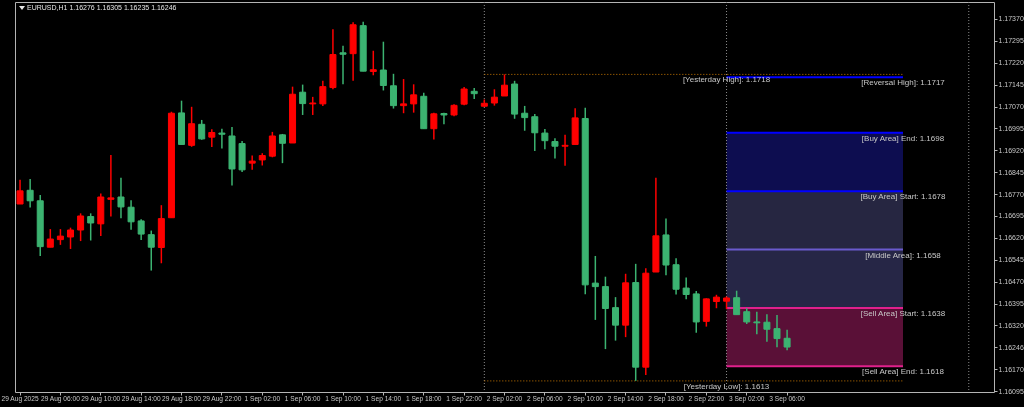  What do you see at coordinates (903, 197) in the screenshot?
I see `ref-line-label: [Buy Area] Start: 1.1678` at bounding box center [903, 197].